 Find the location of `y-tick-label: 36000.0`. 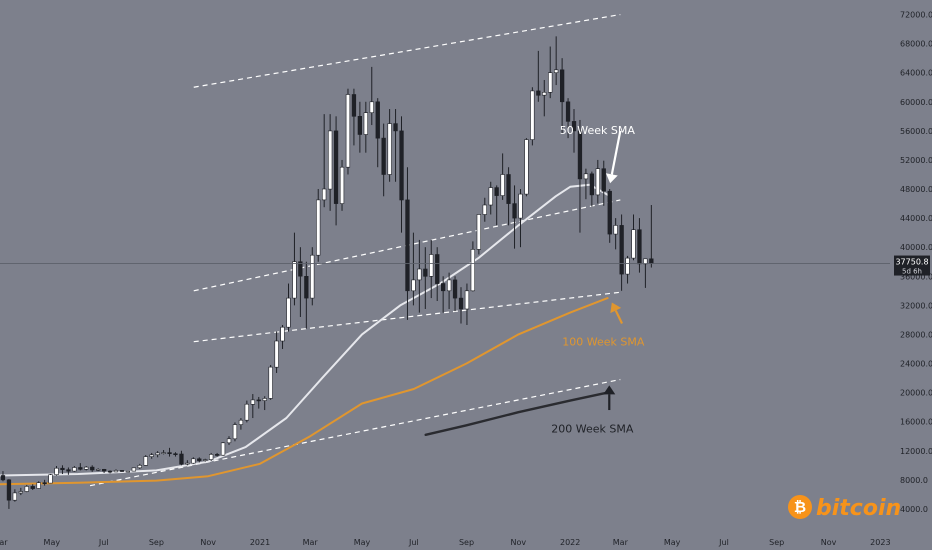

y-tick-label: 36000.0 is located at coordinates (916, 276).